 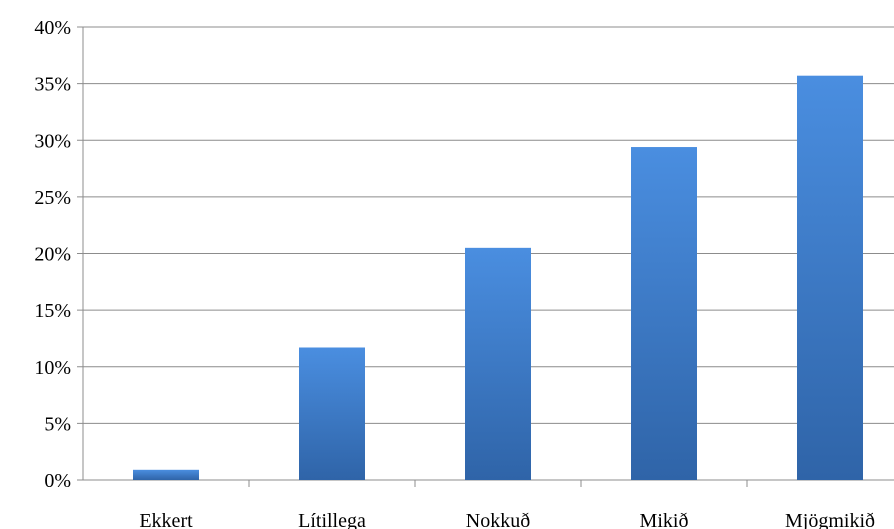 What do you see at coordinates (498, 519) in the screenshot?
I see `x-category-label: Nokkuð` at bounding box center [498, 519].